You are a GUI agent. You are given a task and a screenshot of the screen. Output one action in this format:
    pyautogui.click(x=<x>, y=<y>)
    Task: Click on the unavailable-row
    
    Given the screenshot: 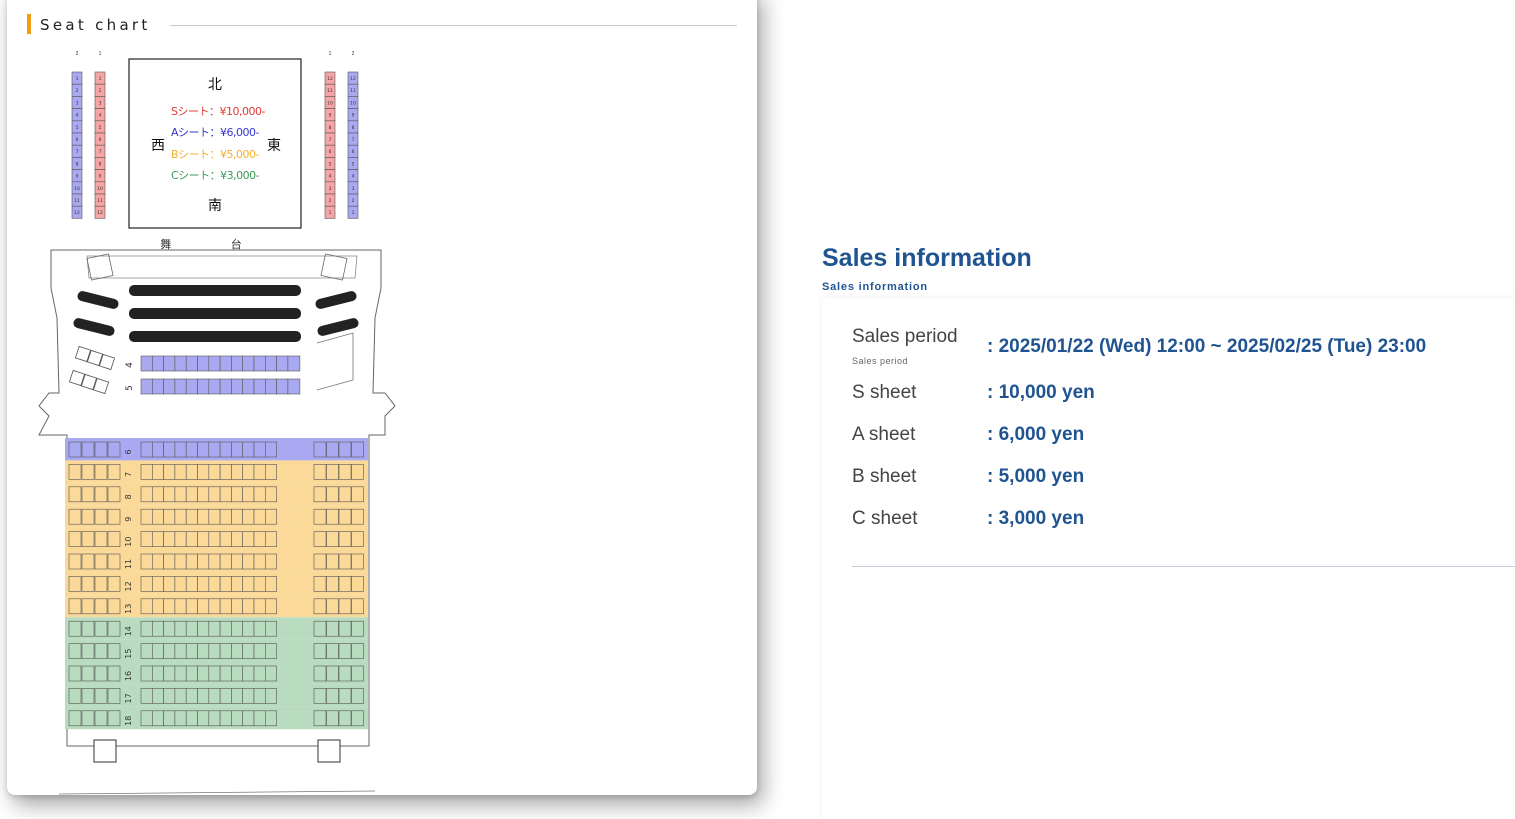 What is the action you would take?
    pyautogui.click(x=94, y=327)
    